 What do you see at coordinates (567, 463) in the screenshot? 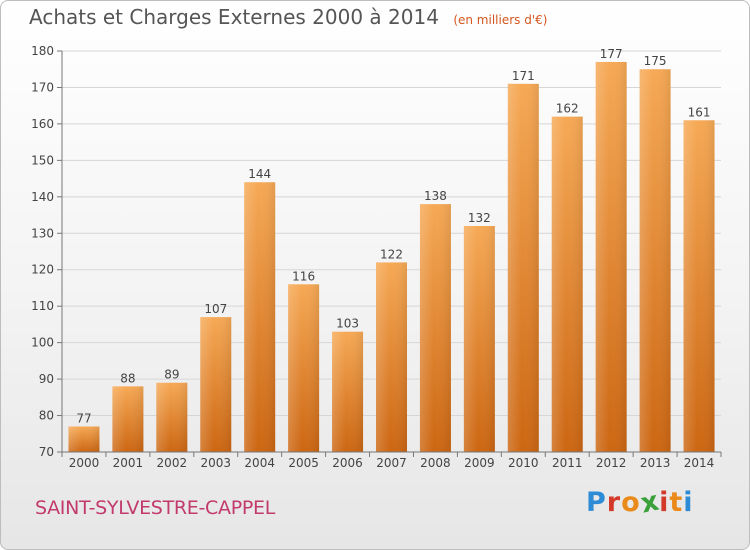
I see `x-tick-label-2011: 2011` at bounding box center [567, 463].